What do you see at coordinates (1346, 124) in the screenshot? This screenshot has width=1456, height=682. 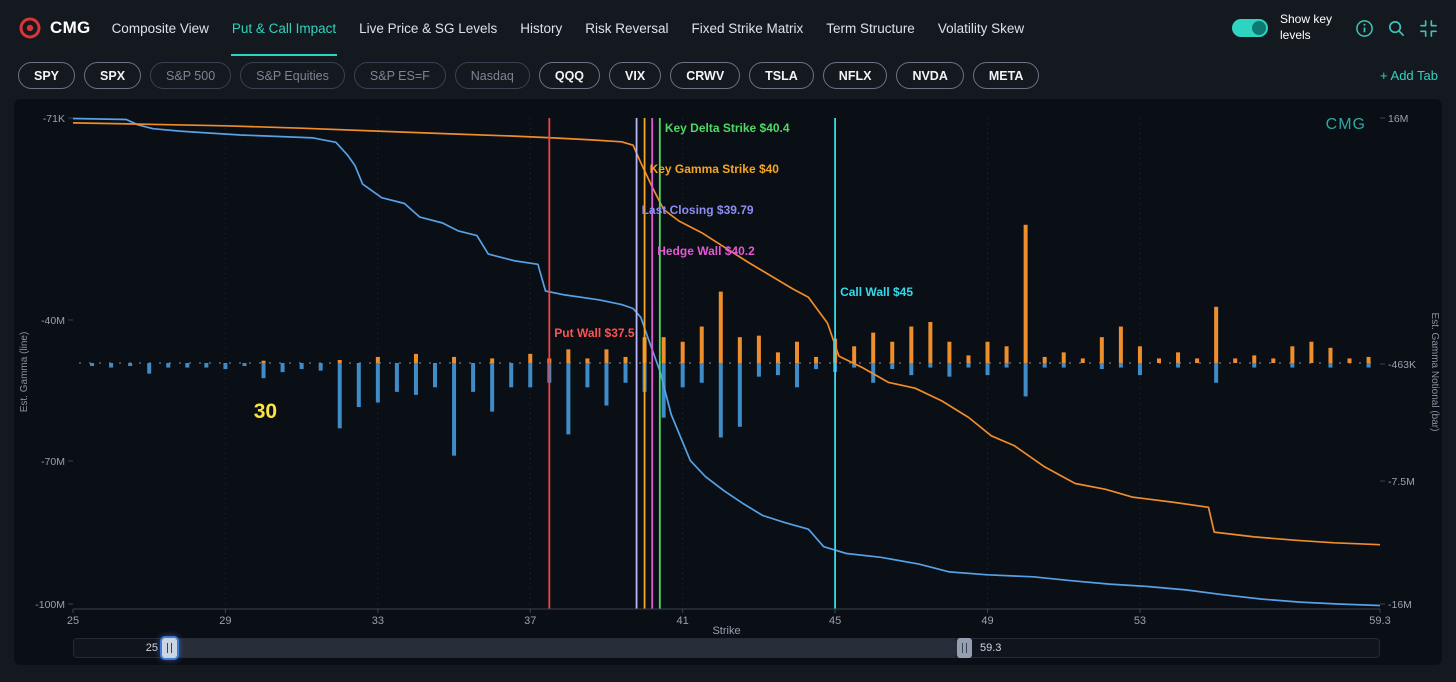 I see `svg-text: CMG` at bounding box center [1346, 124].